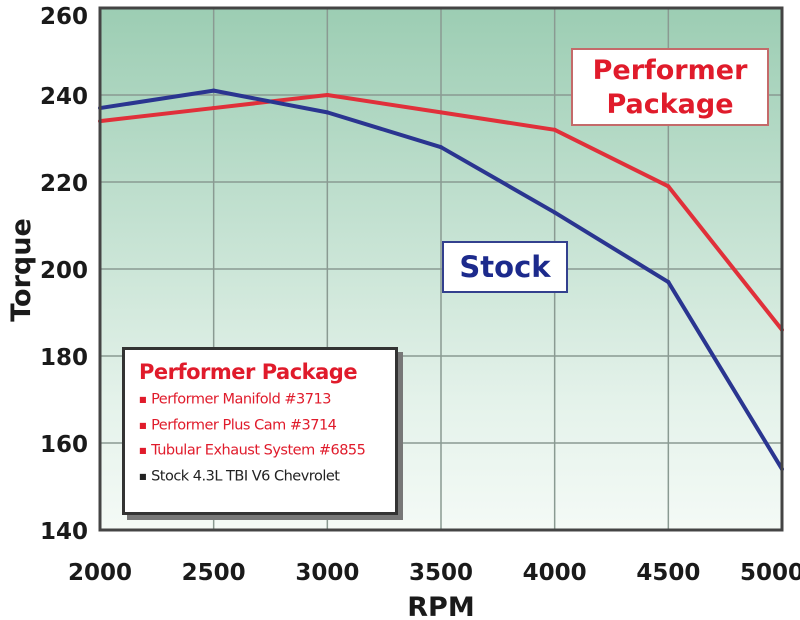 Image resolution: width=800 pixels, height=620 pixels. Describe the element at coordinates (100, 573) in the screenshot. I see `x-tick-label: 2000` at that location.